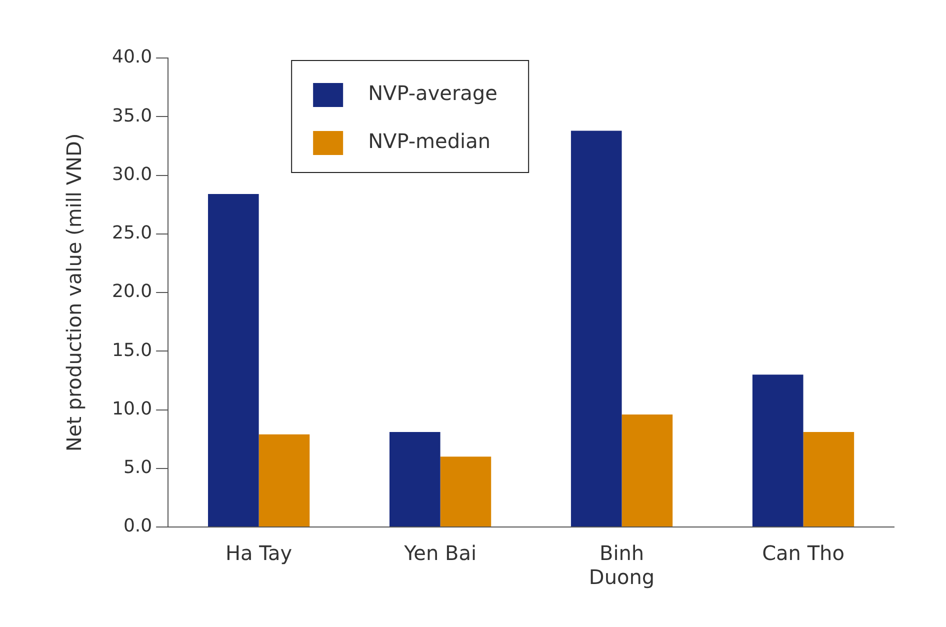 This screenshot has width=946, height=627. I want to click on x-tick-label: Can Tho, so click(803, 553).